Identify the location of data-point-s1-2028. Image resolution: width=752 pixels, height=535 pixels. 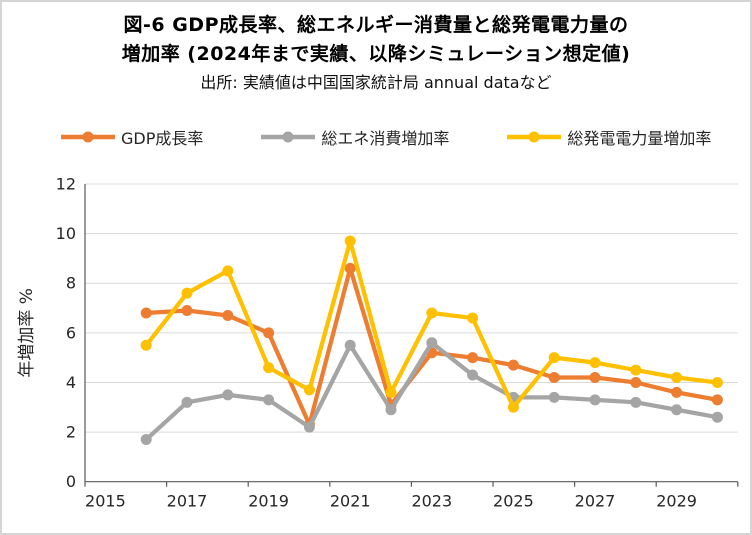
(636, 402).